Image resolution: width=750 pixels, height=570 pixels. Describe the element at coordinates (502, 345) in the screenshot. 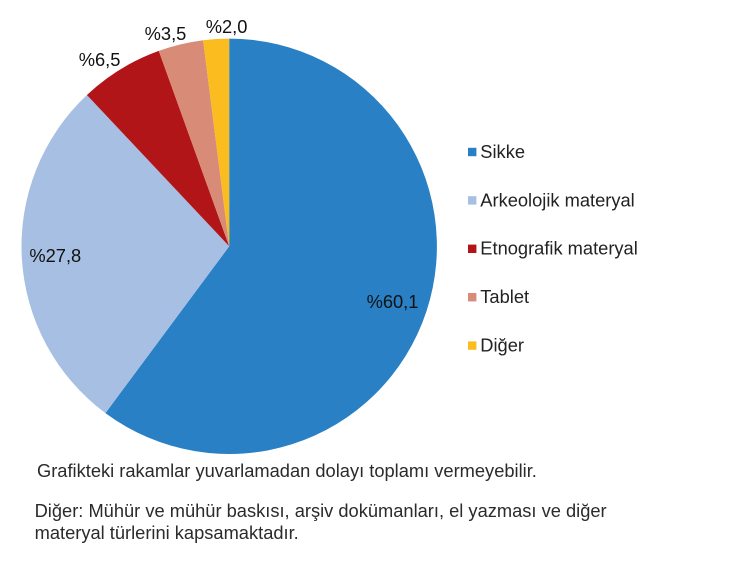

I see `svg-text: Diğer` at that location.